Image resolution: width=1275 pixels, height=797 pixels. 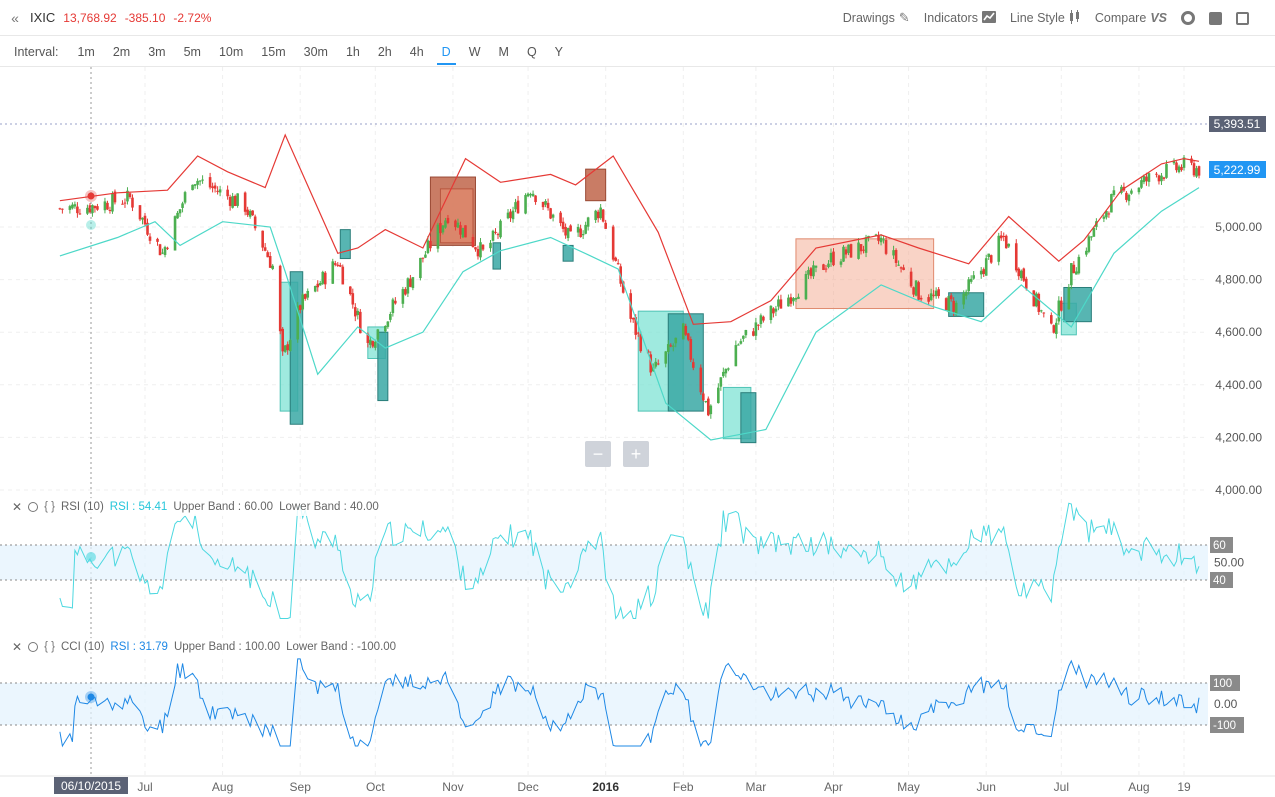 I want to click on zoom-out-button: −, so click(x=598, y=454).